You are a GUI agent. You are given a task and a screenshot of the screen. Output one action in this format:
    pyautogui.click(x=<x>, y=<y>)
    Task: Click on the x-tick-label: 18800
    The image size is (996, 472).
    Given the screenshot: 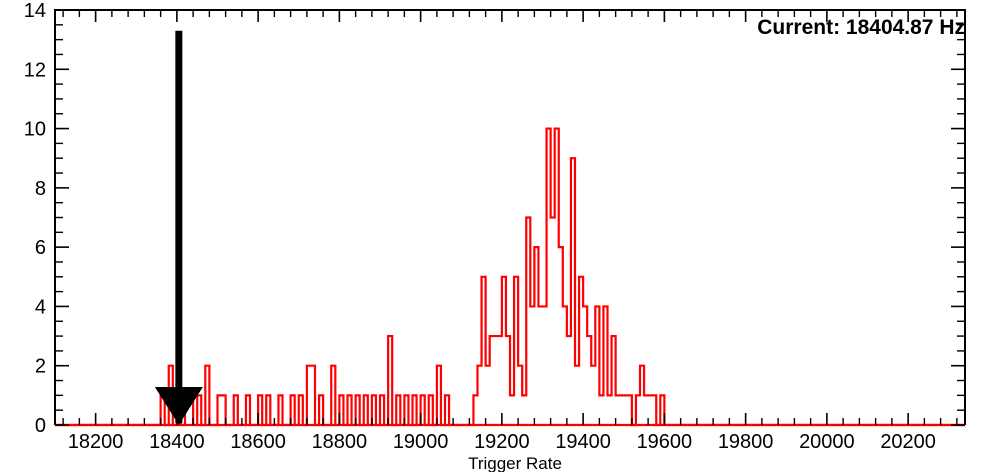 What is the action you would take?
    pyautogui.click(x=340, y=442)
    